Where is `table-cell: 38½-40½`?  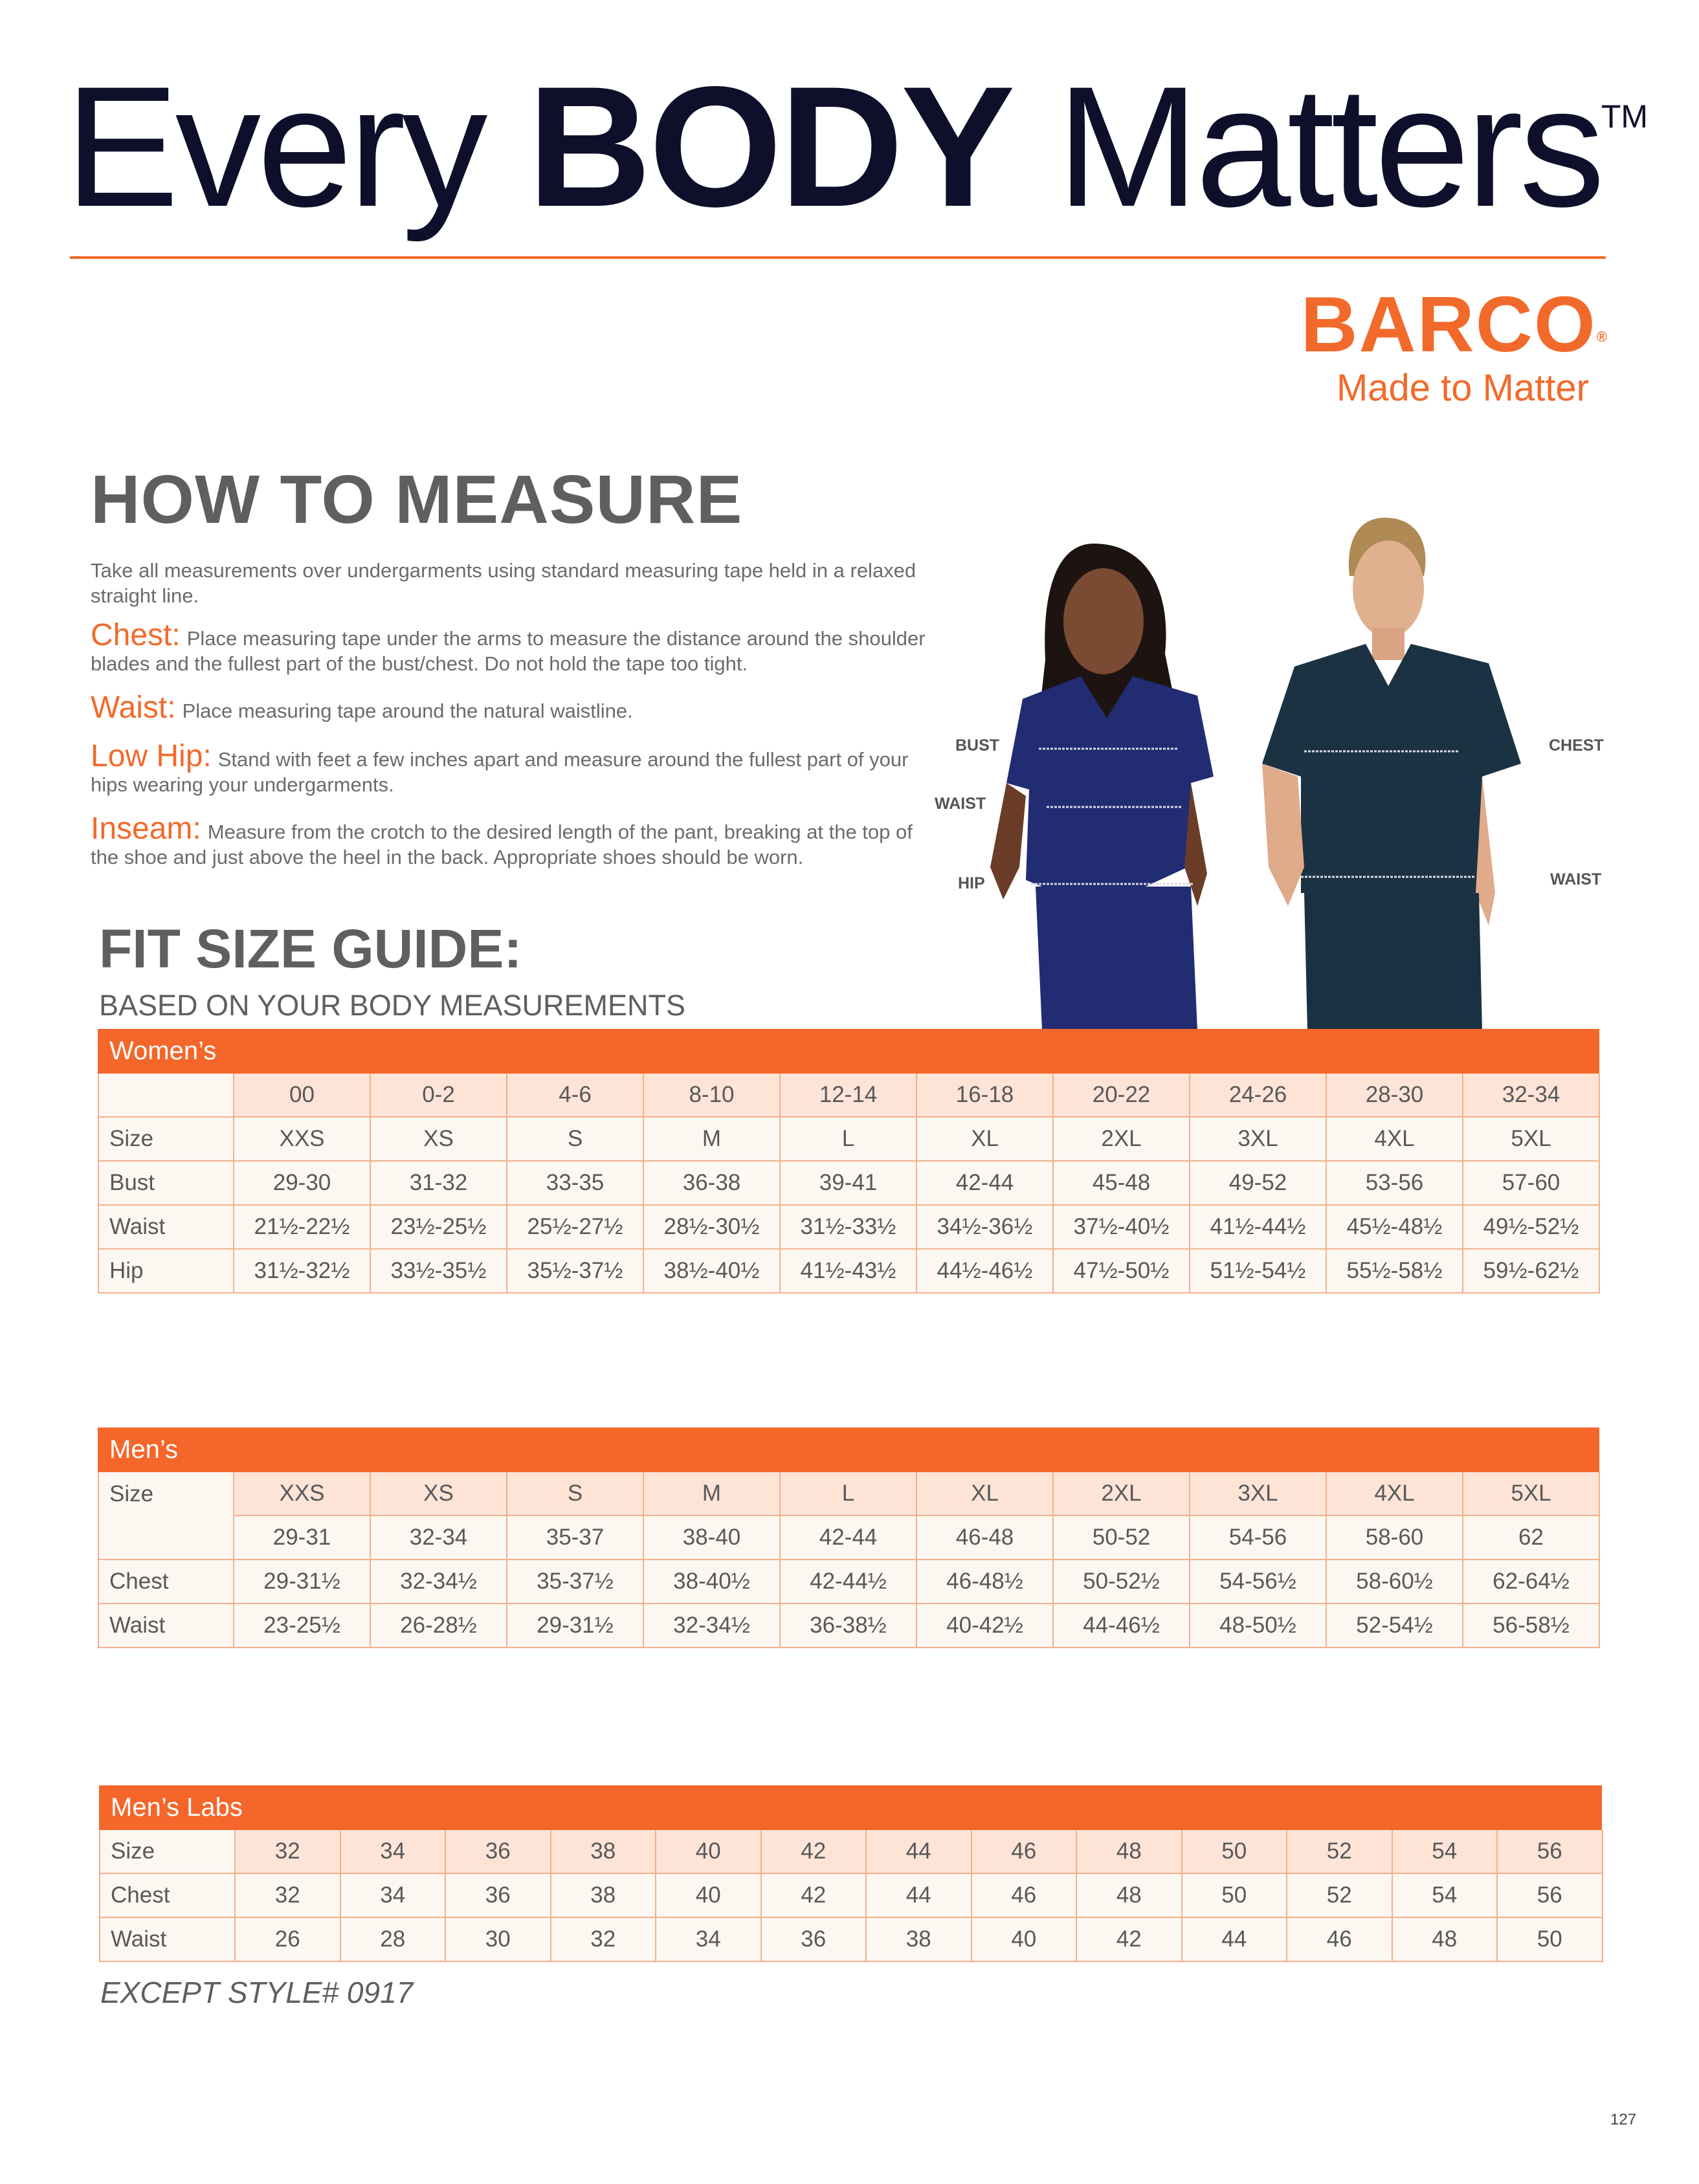 table-cell: 38½-40½ is located at coordinates (712, 1272).